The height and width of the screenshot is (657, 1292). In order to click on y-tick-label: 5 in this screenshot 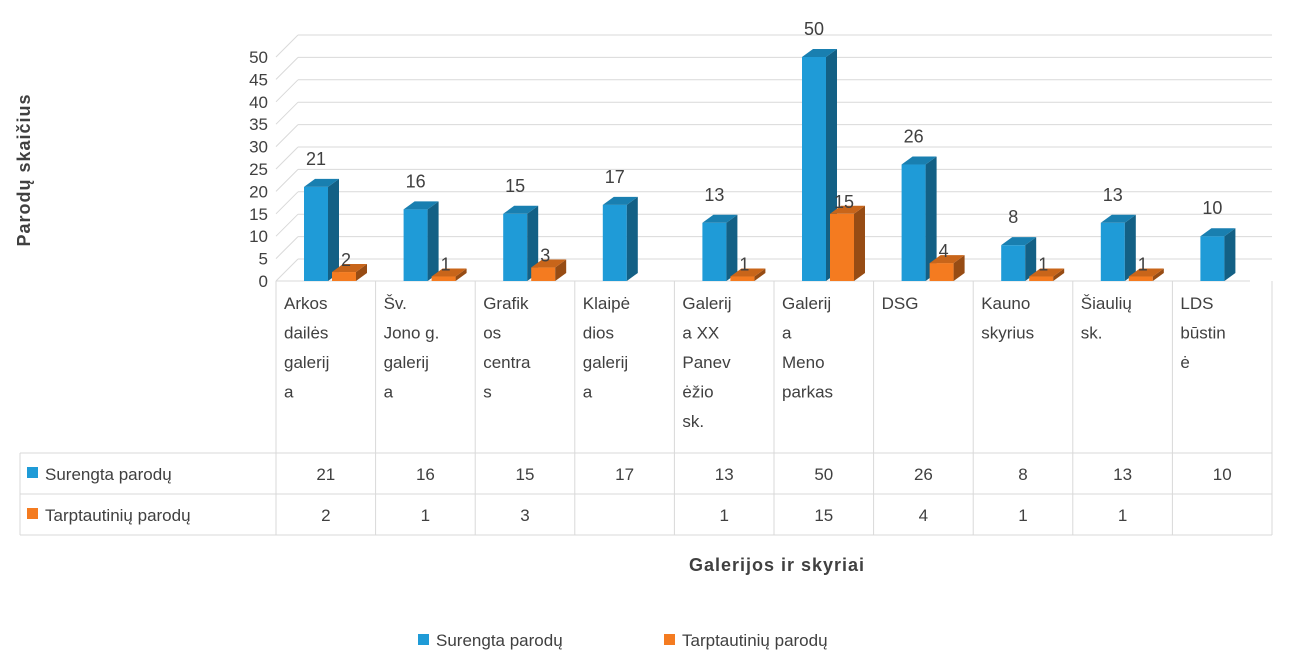, I will do `click(263, 259)`.